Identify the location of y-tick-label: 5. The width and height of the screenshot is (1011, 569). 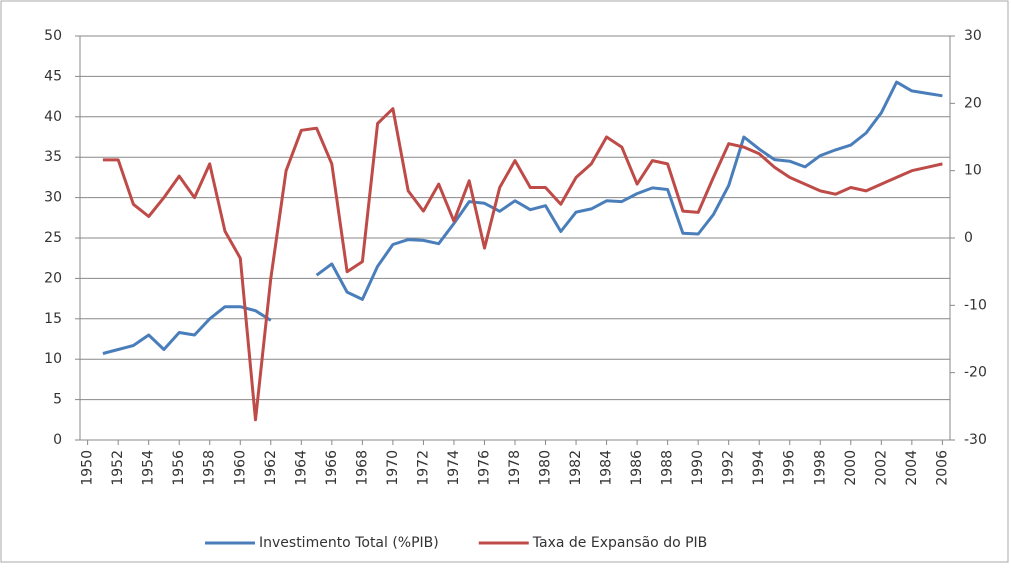
(57, 400).